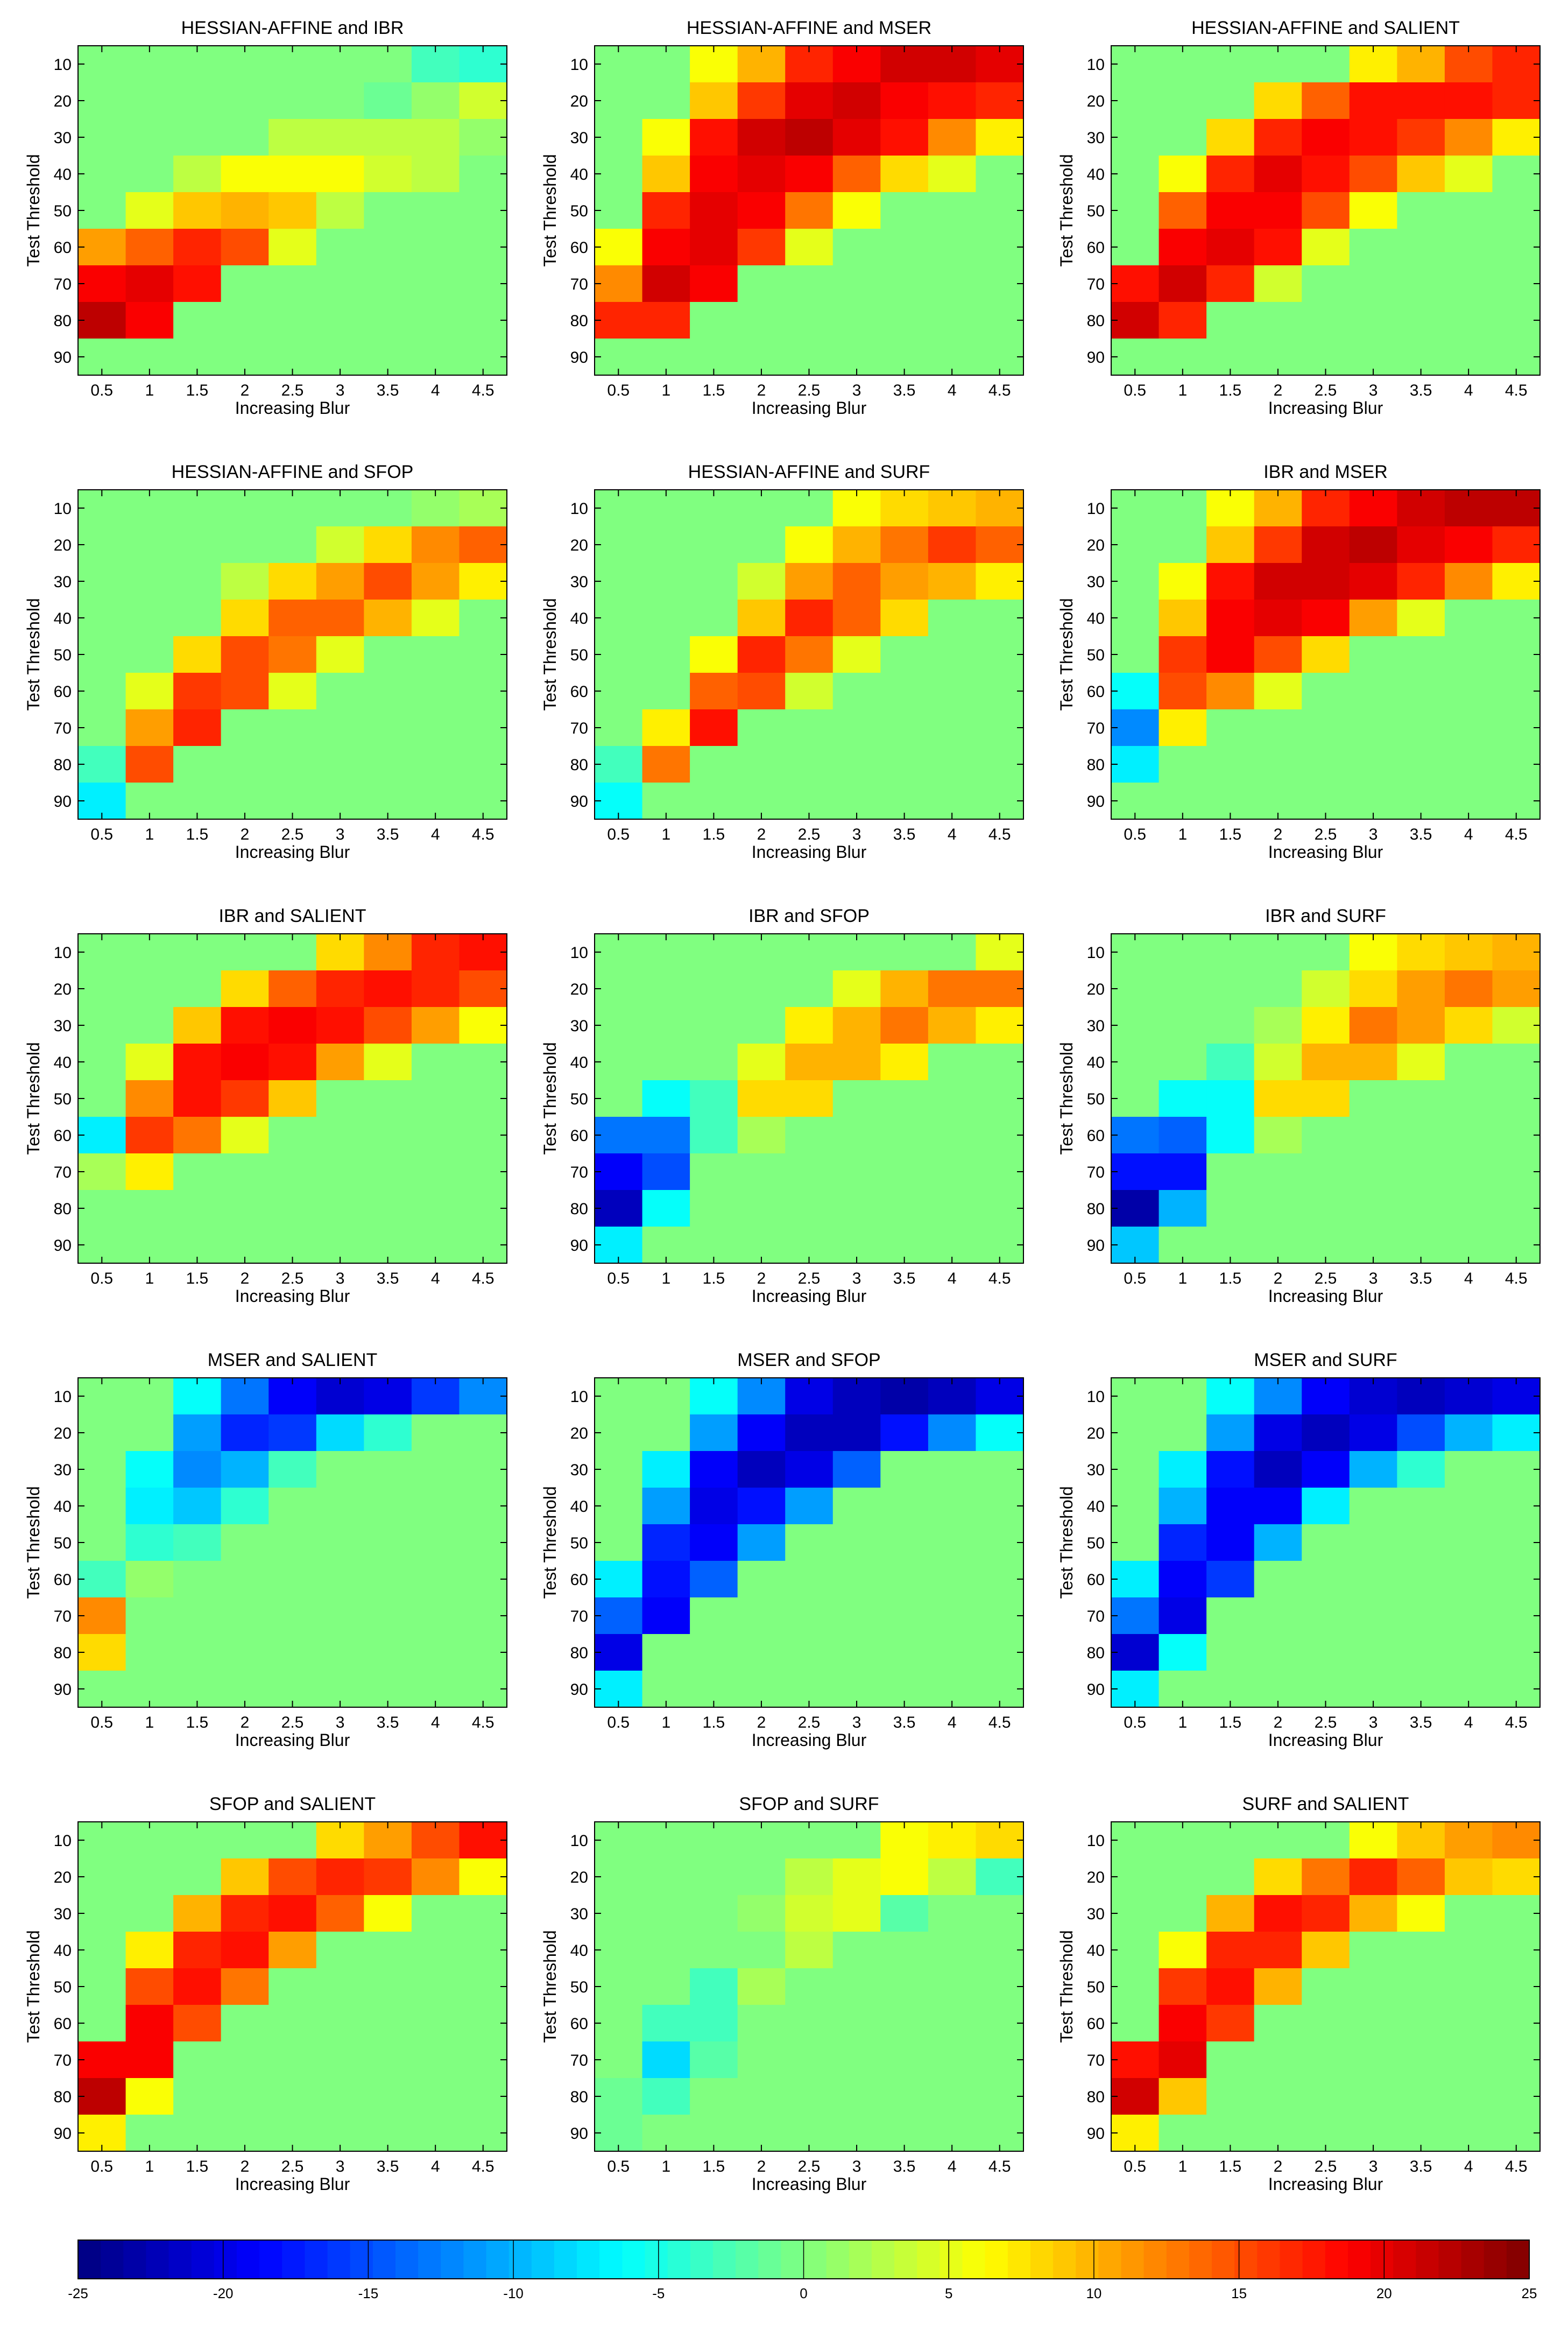 This screenshot has height=2338, width=1568. I want to click on x-tick-label: 4.5, so click(1516, 390).